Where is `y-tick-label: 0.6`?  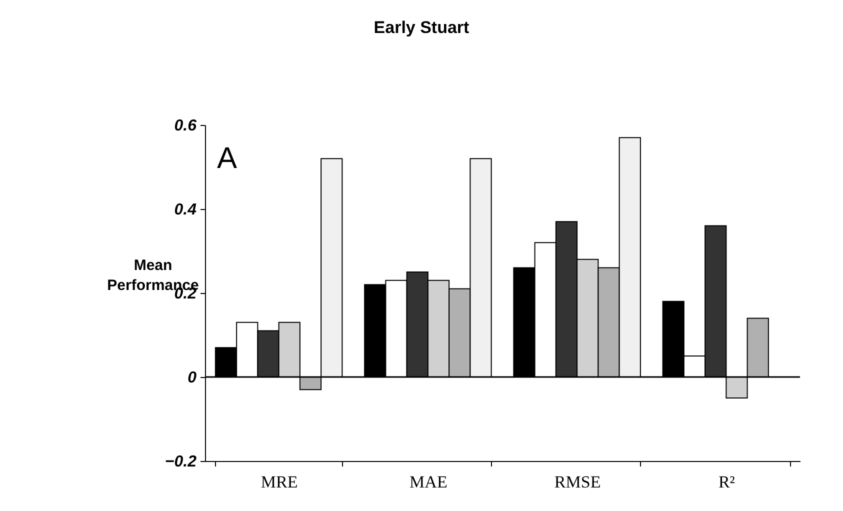
y-tick-label: 0.6 is located at coordinates (185, 126).